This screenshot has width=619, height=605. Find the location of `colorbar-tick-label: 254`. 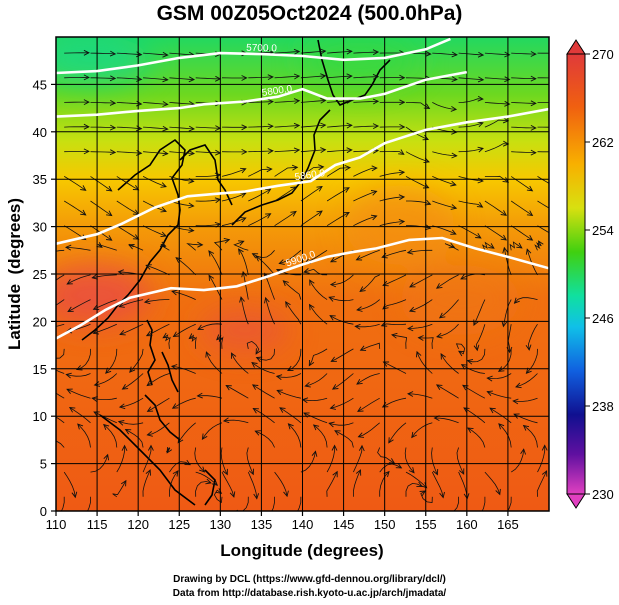

colorbar-tick-label: 254 is located at coordinates (603, 230).